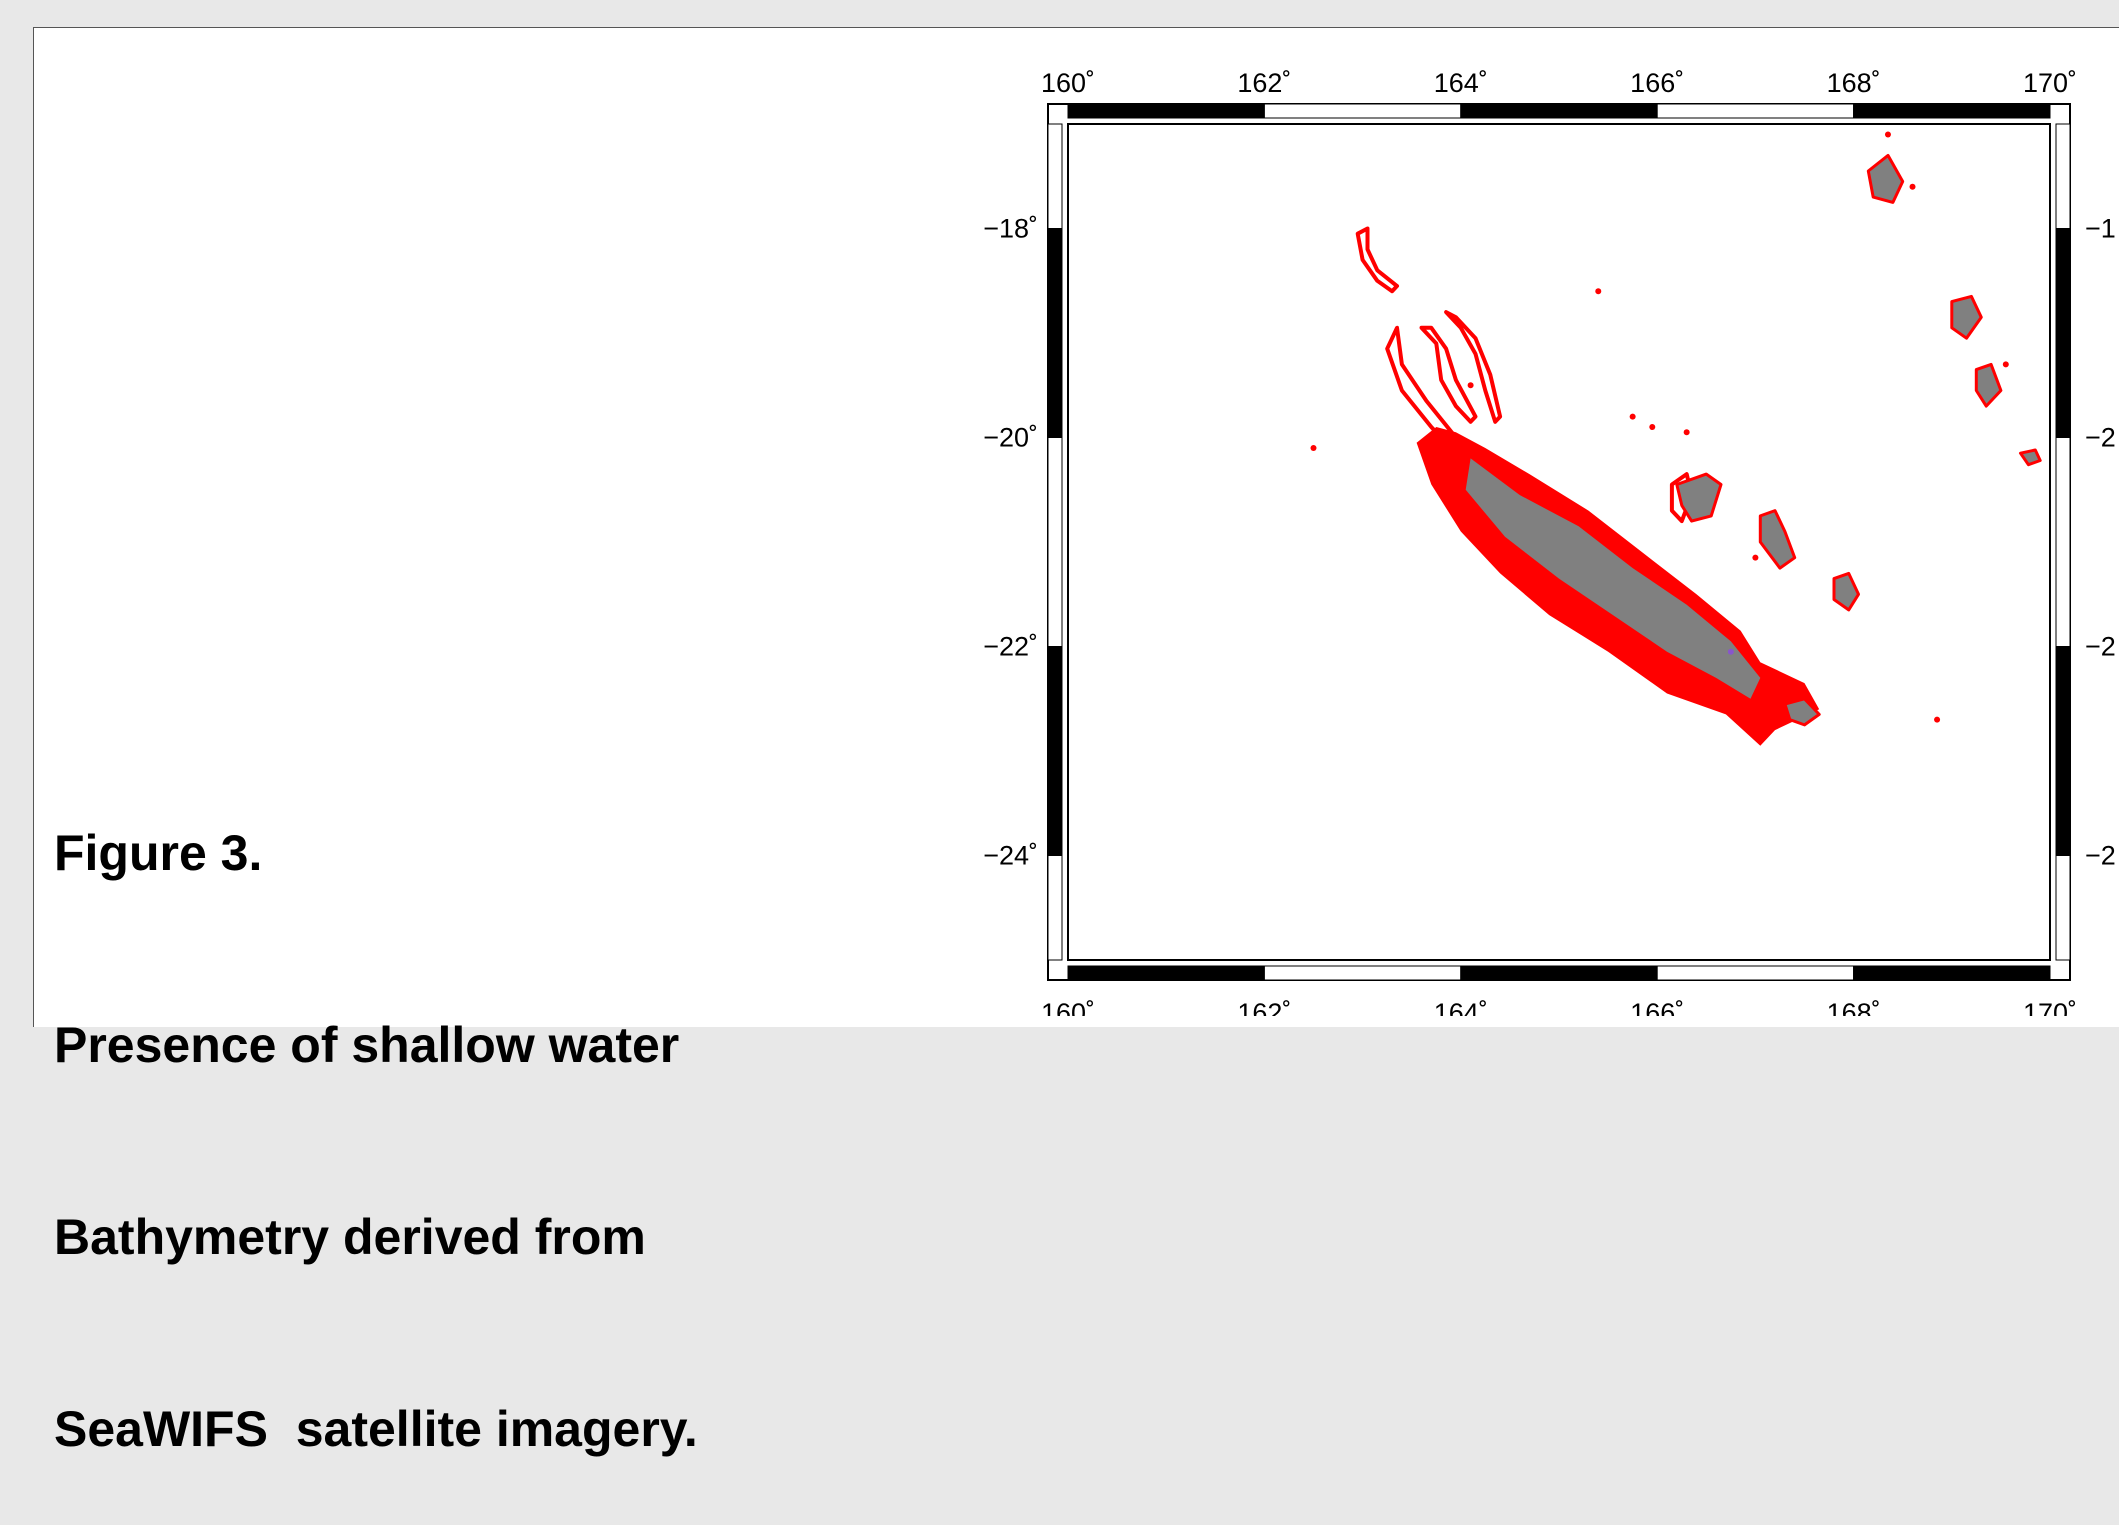  Describe the element at coordinates (2050, 1007) in the screenshot. I see `lon-tick-label-bottom: 170˚` at that location.